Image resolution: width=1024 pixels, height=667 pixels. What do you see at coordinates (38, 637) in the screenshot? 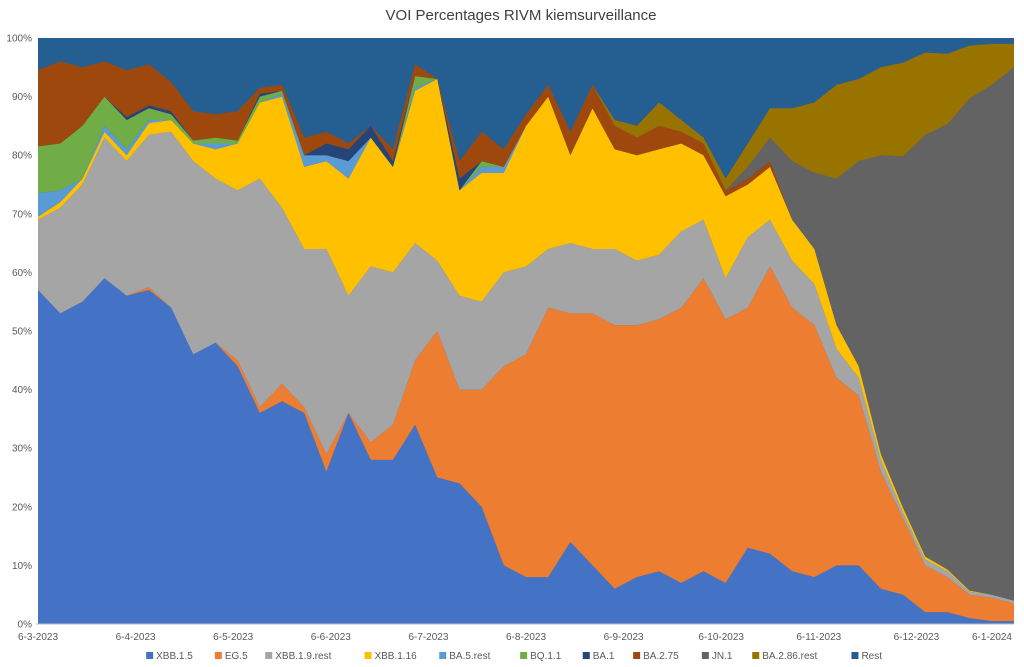
I see `x-tick-label: 6-3-2023` at bounding box center [38, 637].